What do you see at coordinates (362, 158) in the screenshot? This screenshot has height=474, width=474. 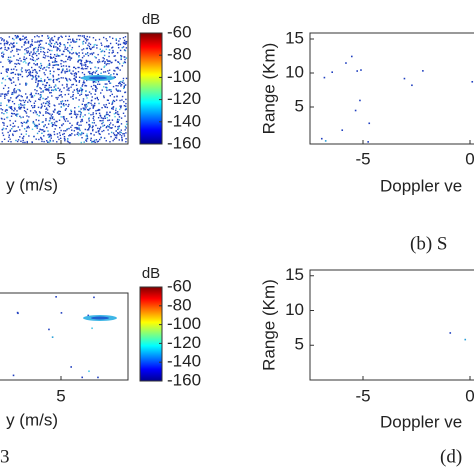 I see `x-tick-label: -5` at bounding box center [362, 158].